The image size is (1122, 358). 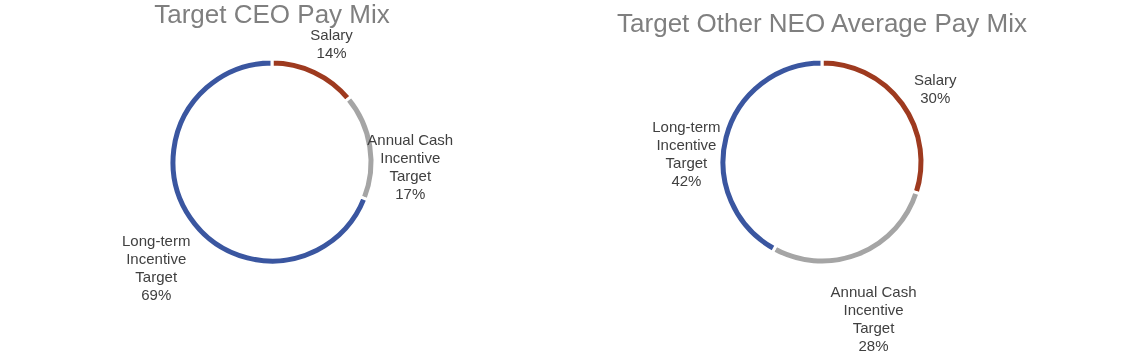 What do you see at coordinates (822, 23) in the screenshot?
I see `chart-title: Target Other NEO Average Pay Mix` at bounding box center [822, 23].